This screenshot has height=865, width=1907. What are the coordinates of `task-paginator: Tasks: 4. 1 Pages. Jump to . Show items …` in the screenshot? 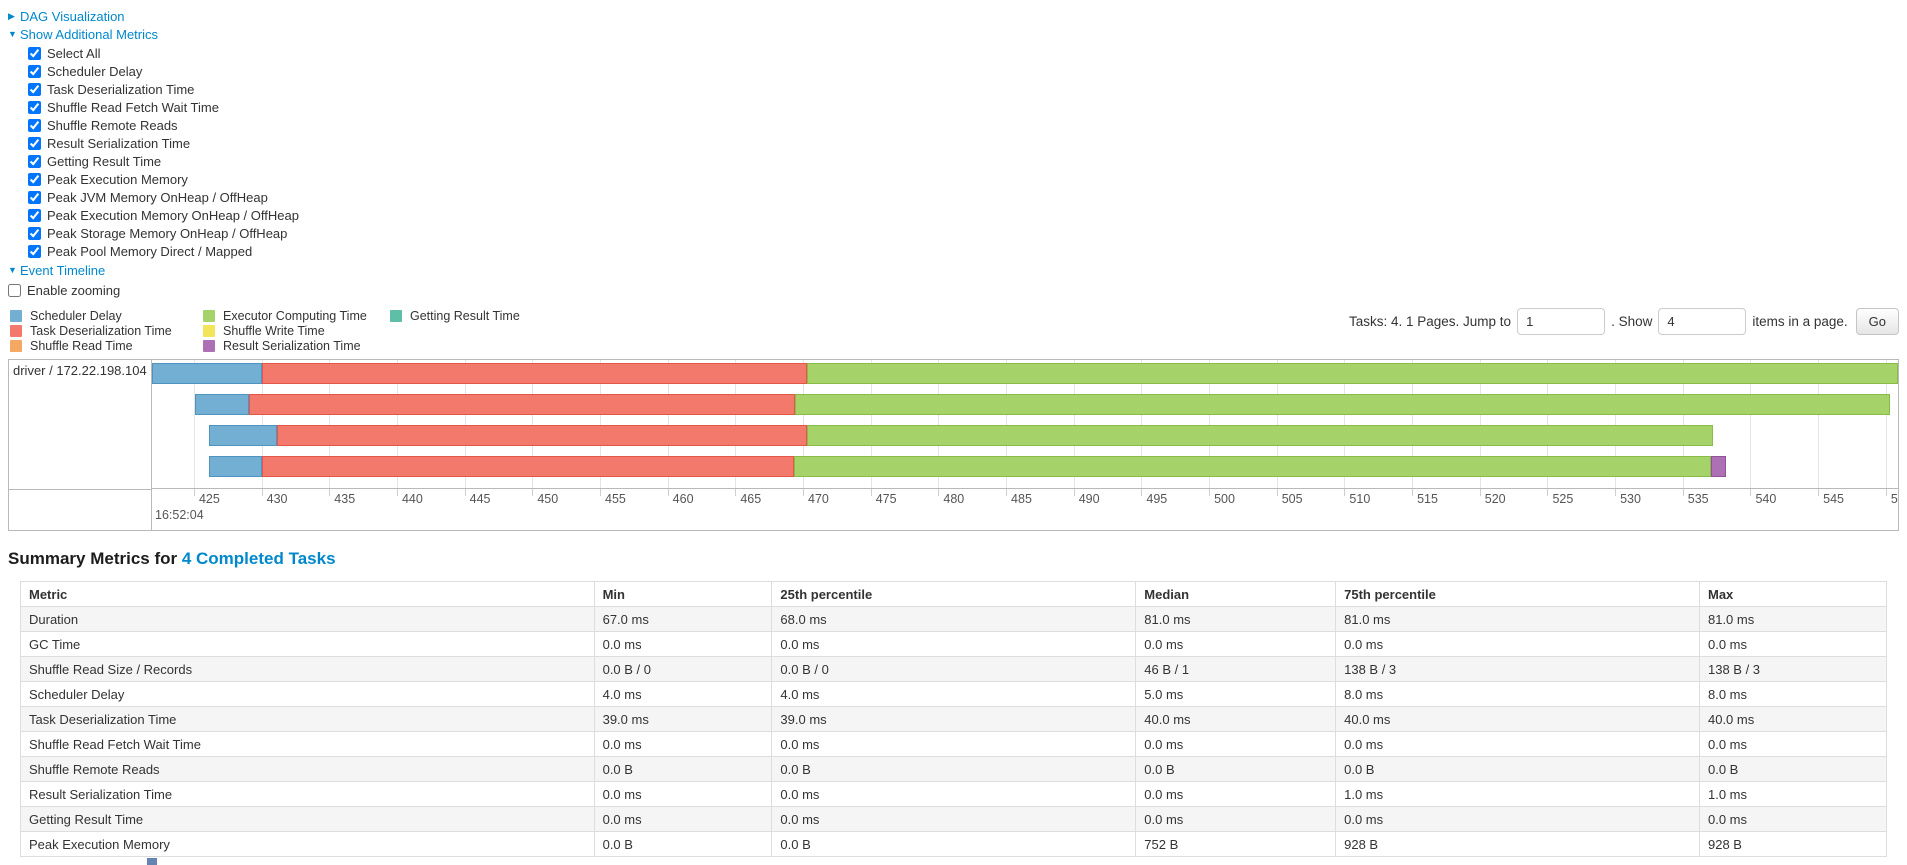 It's located at (1624, 321).